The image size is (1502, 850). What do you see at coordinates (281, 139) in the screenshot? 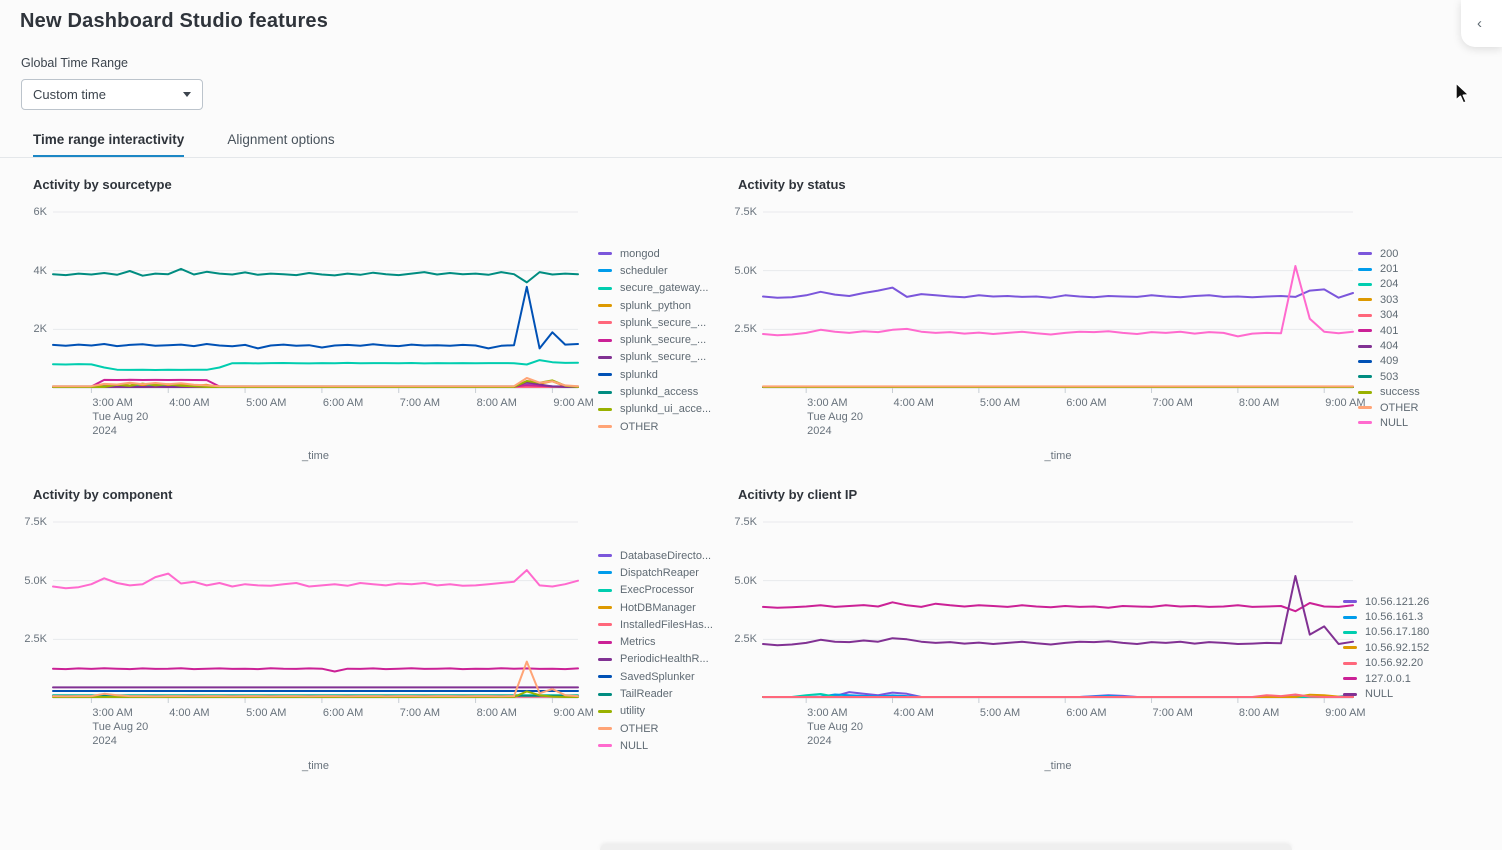
I see `tab-alignment-options: Alignment options` at bounding box center [281, 139].